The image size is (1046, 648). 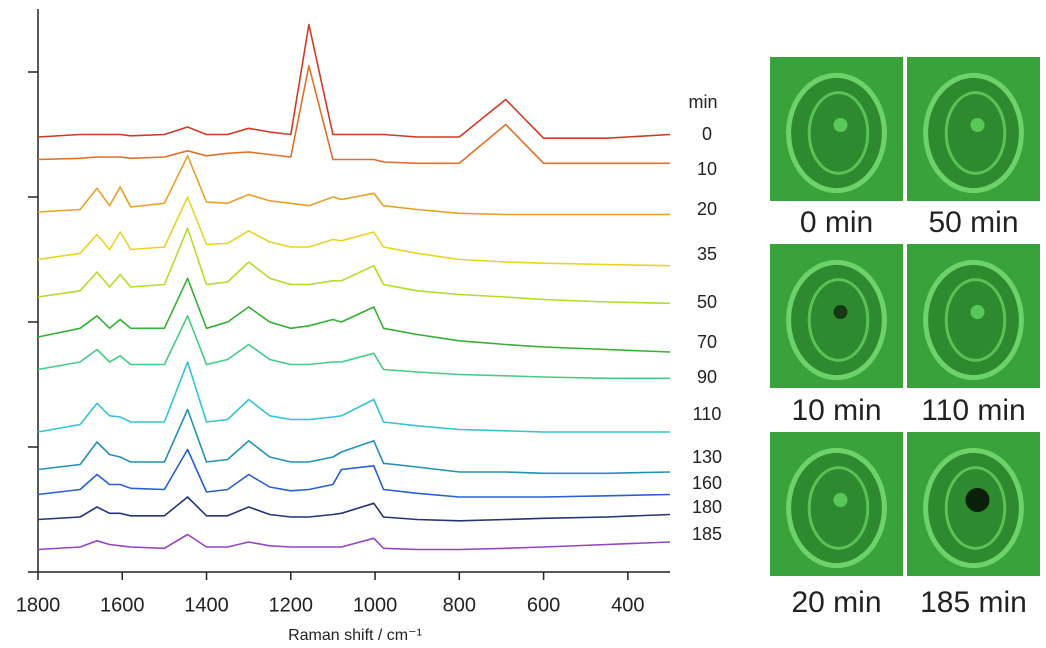 What do you see at coordinates (707, 342) in the screenshot?
I see `legend-label: 70` at bounding box center [707, 342].